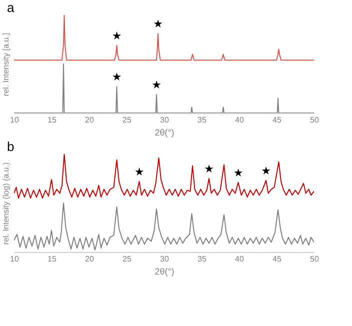 This screenshot has height=326, width=352. I want to click on chart-title: b, so click(10, 146).